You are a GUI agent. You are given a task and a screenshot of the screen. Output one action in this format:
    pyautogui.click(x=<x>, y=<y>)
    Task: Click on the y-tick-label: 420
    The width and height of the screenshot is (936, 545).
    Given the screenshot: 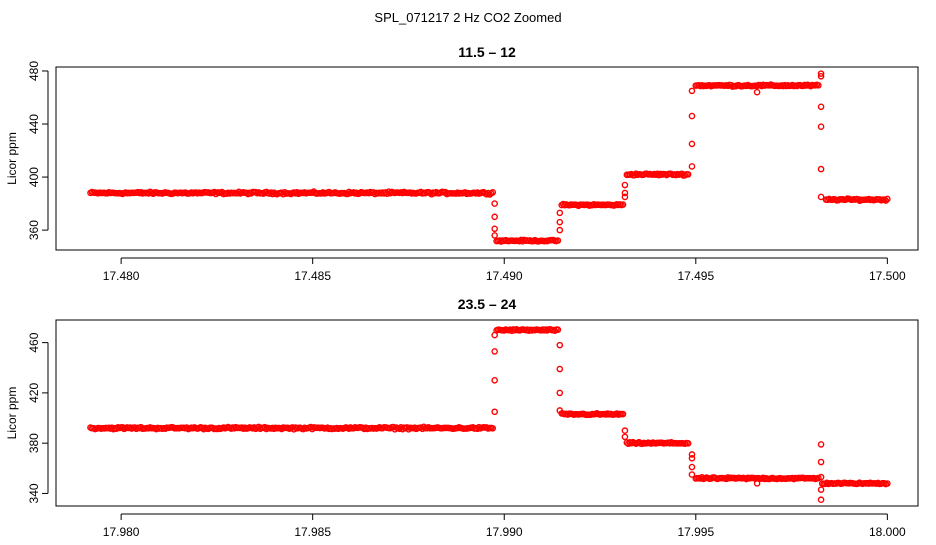 What is the action you would take?
    pyautogui.click(x=34, y=393)
    